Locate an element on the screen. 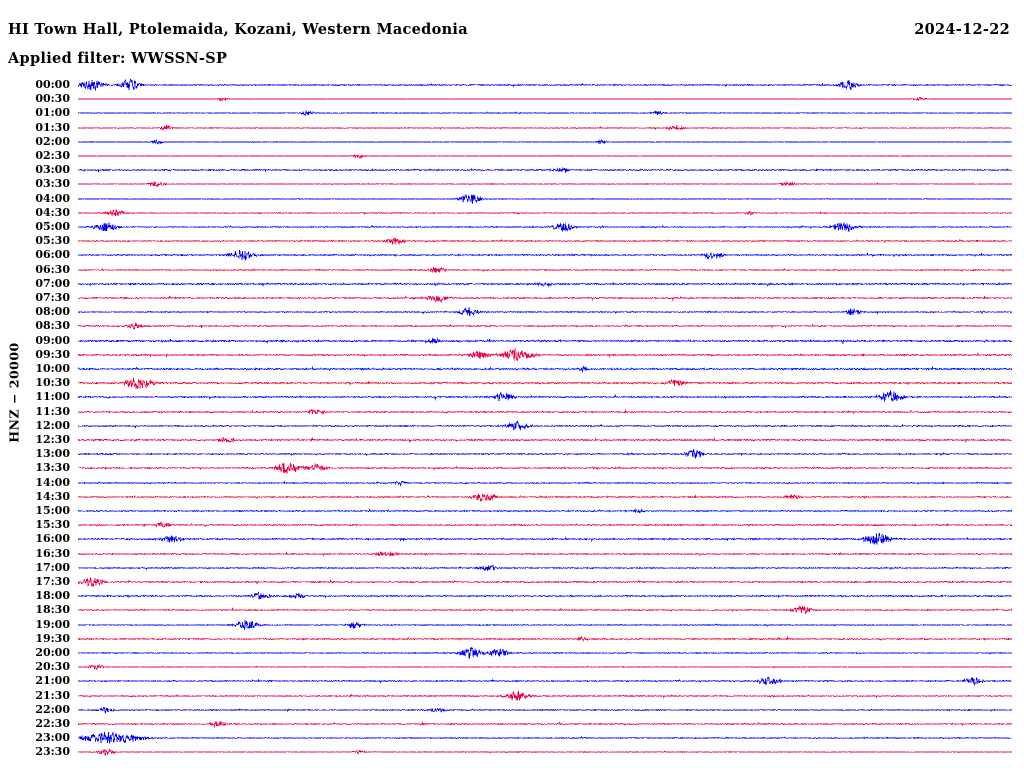 This screenshot has width=1024, height=780. trace-row: 14:00 is located at coordinates (512, 483).